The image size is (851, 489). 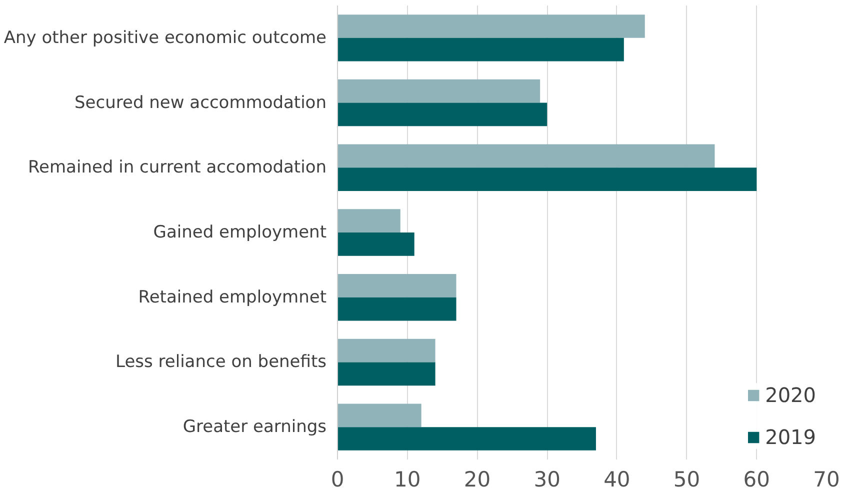 I want to click on y-tick-label: Gained employment, so click(x=240, y=232).